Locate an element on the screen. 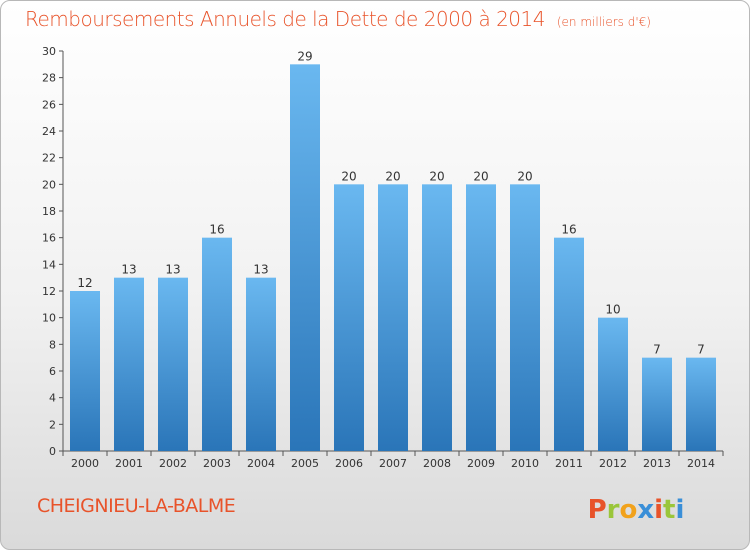 The width and height of the screenshot is (750, 550). y-tick-label: 16 is located at coordinates (49, 238).